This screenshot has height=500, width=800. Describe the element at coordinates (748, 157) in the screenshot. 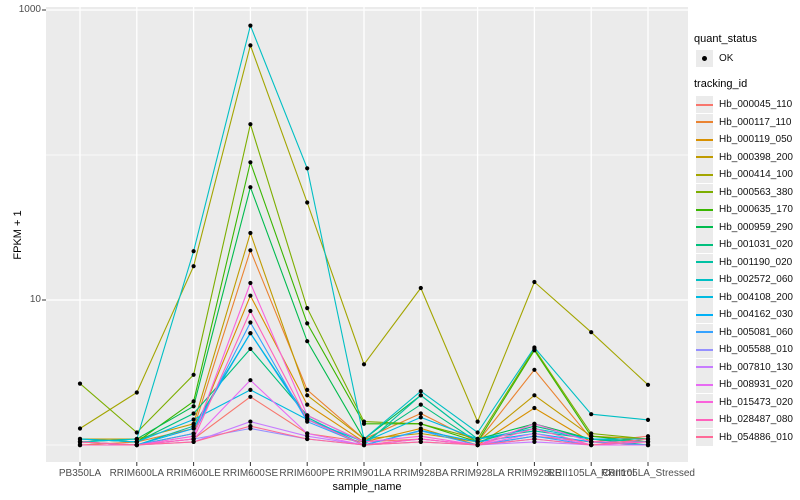

I see `legend-entry-tracking-id: Hb_000398_200` at that location.